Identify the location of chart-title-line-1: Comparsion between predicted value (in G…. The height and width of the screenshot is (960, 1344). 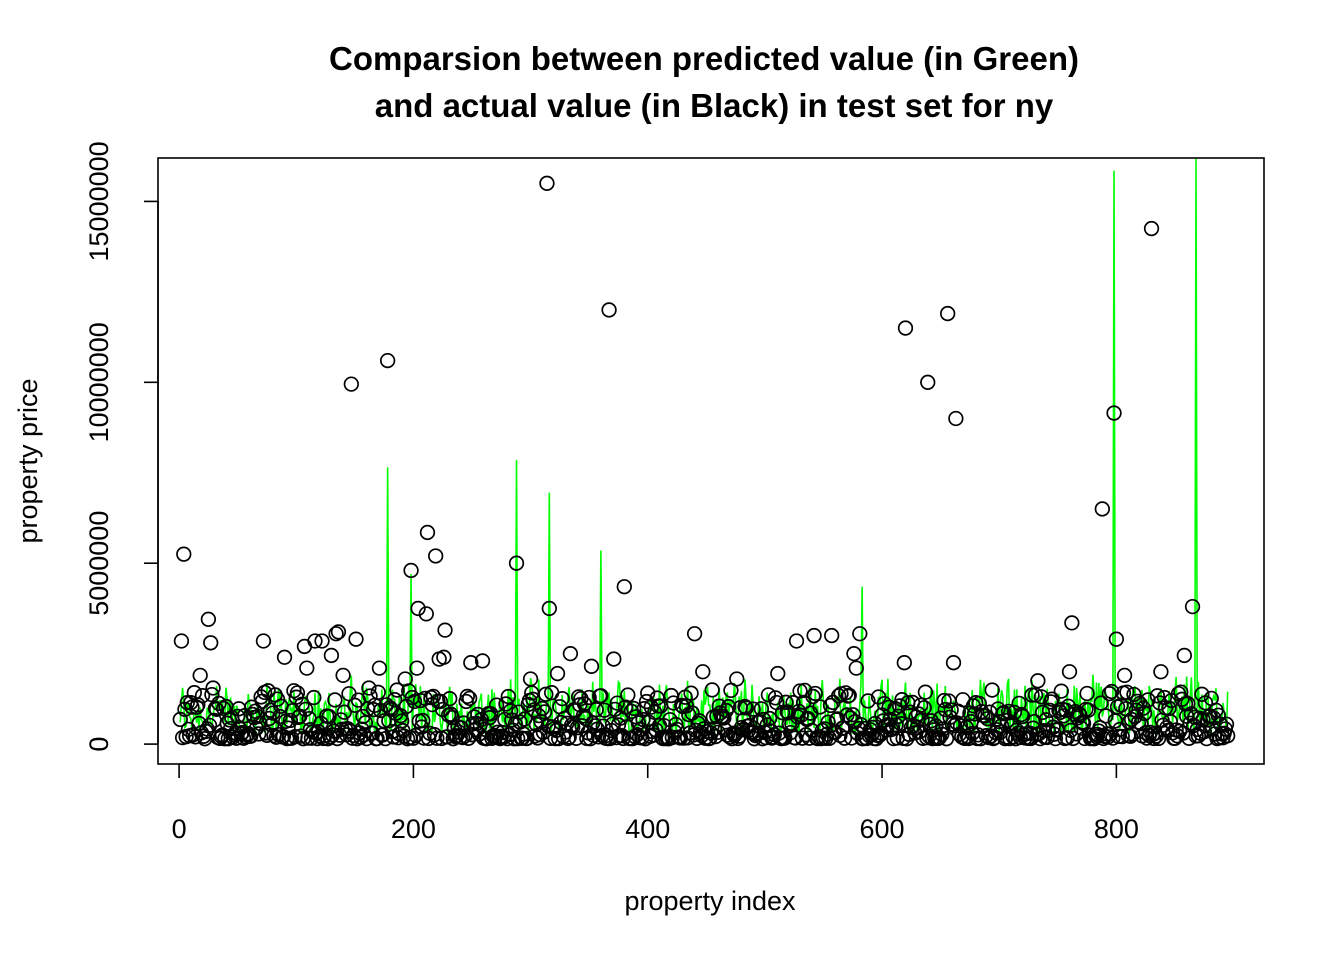
(704, 58).